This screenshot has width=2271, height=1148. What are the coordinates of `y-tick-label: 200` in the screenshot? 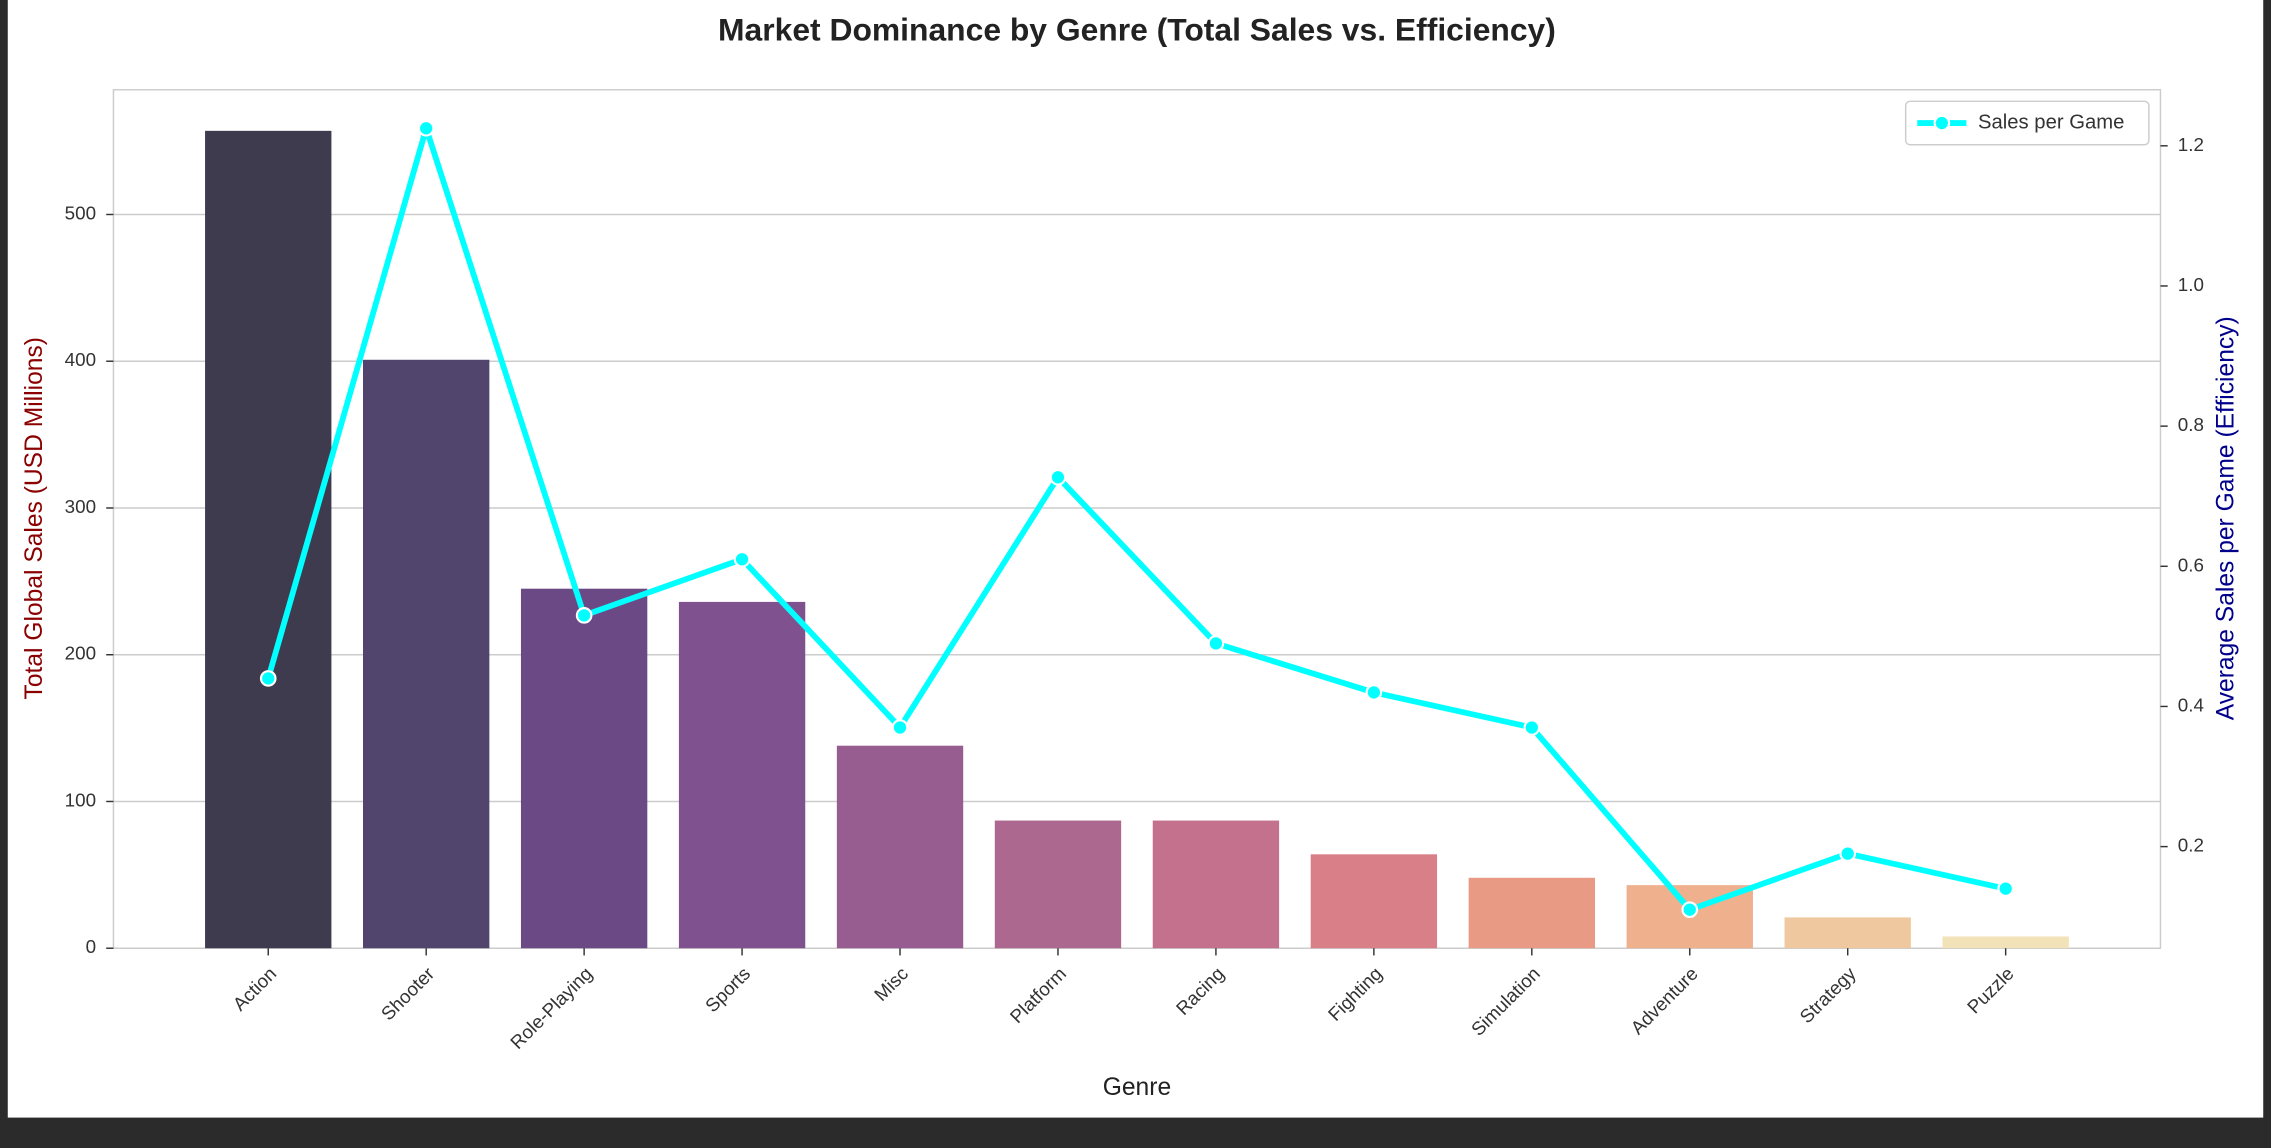 It's located at (80, 653).